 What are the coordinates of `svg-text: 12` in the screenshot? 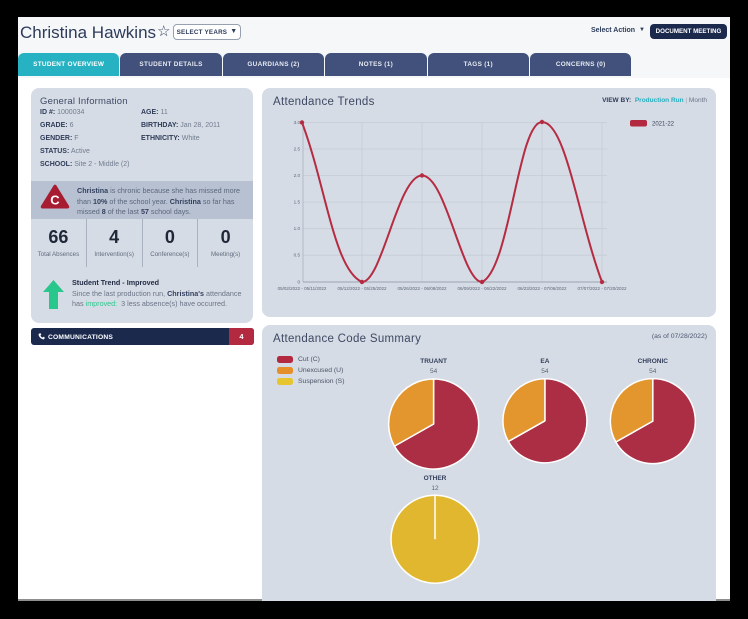 It's located at (435, 488).